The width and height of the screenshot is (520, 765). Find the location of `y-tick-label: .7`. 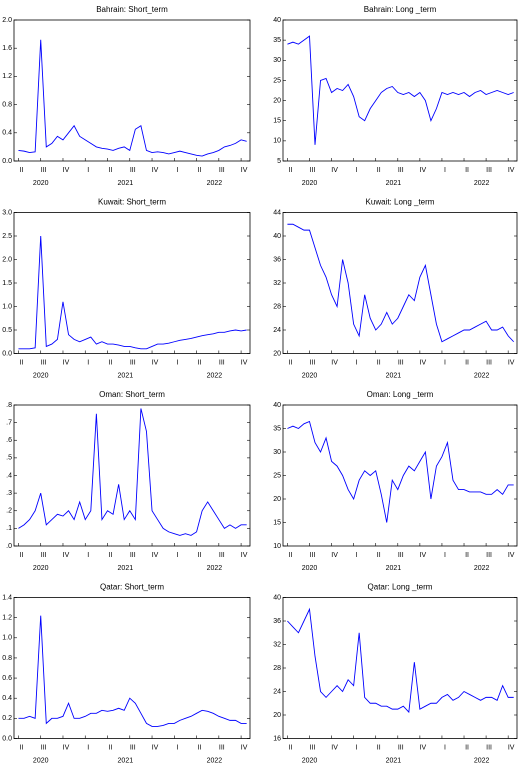

y-tick-label: .7 is located at coordinates (9, 422).